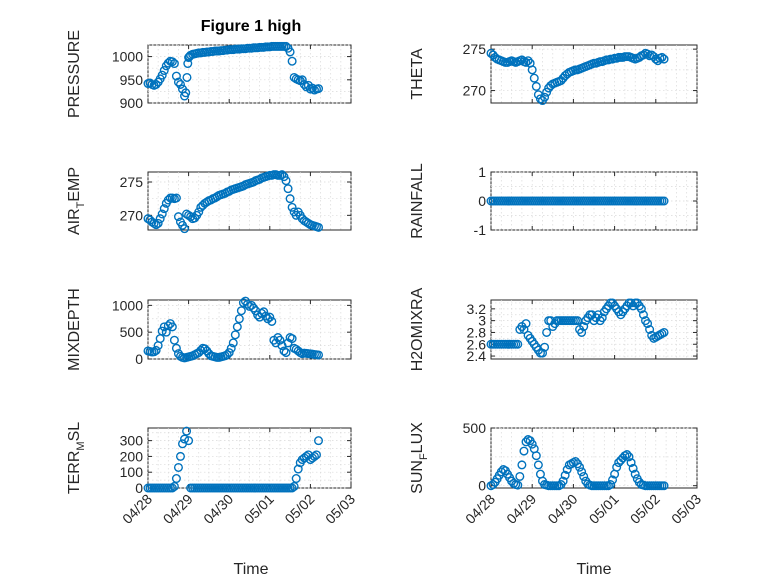  I want to click on y-tick-label: 0, so click(139, 488).